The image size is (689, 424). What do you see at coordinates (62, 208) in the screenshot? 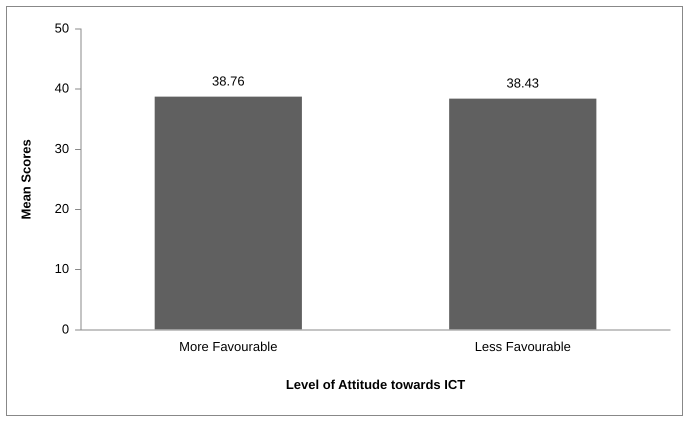
I see `y-tick-label: 20` at bounding box center [62, 208].